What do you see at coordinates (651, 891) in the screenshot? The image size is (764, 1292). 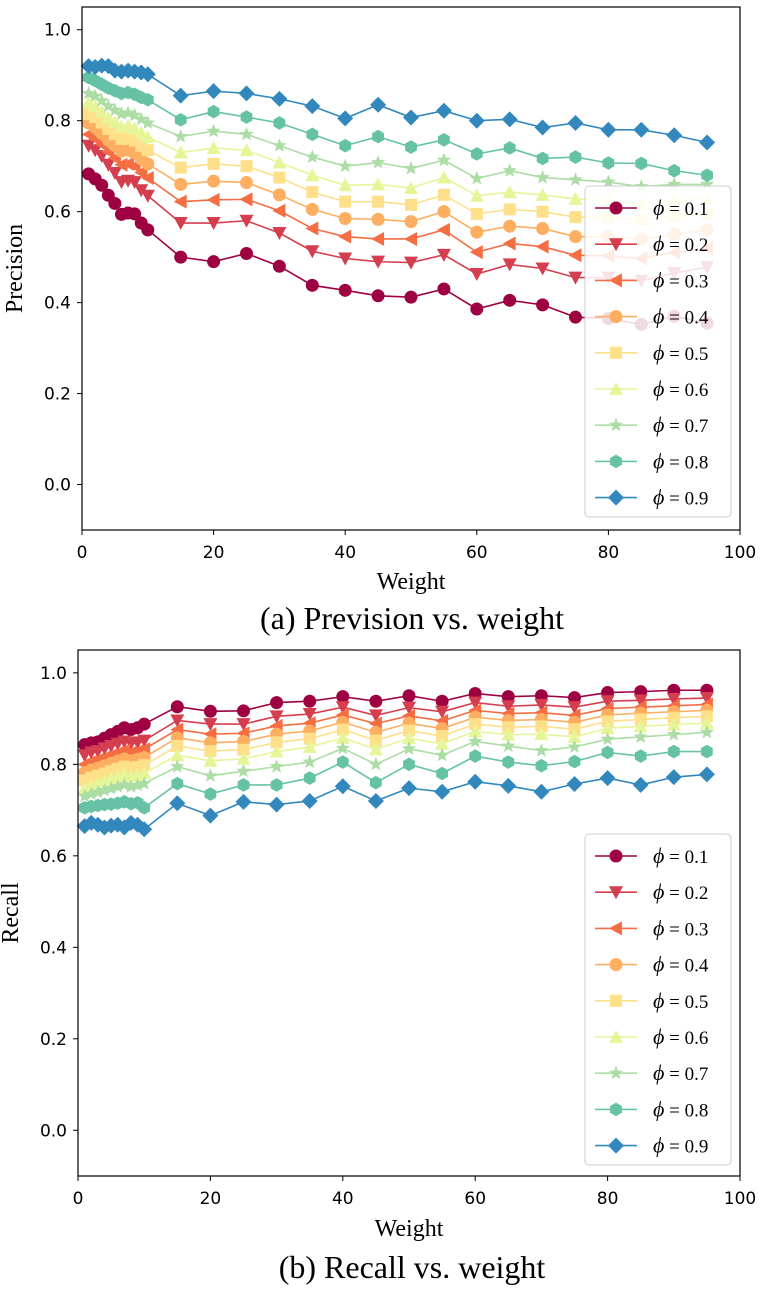 I see `legend-entry: ϕ = 0.2` at bounding box center [651, 891].